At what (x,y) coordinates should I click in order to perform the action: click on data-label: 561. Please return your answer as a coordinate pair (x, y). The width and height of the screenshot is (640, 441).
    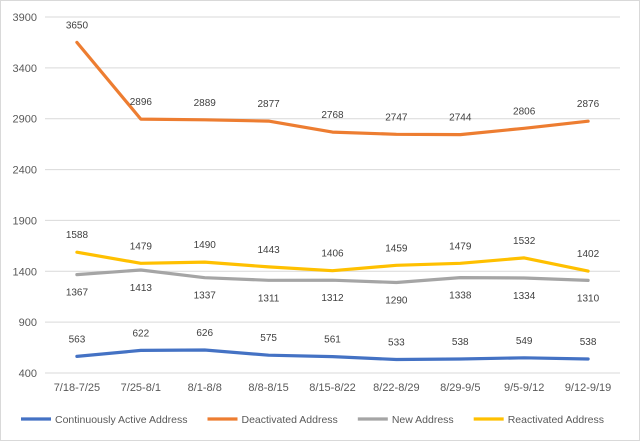
    Looking at the image, I should click on (332, 340).